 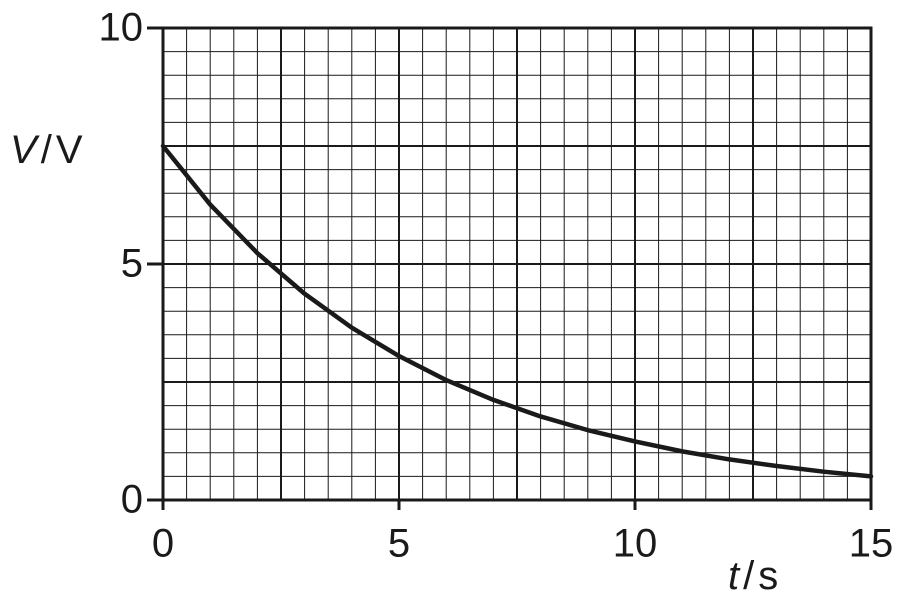 I want to click on x-axis-label: t / s, so click(x=753, y=576).